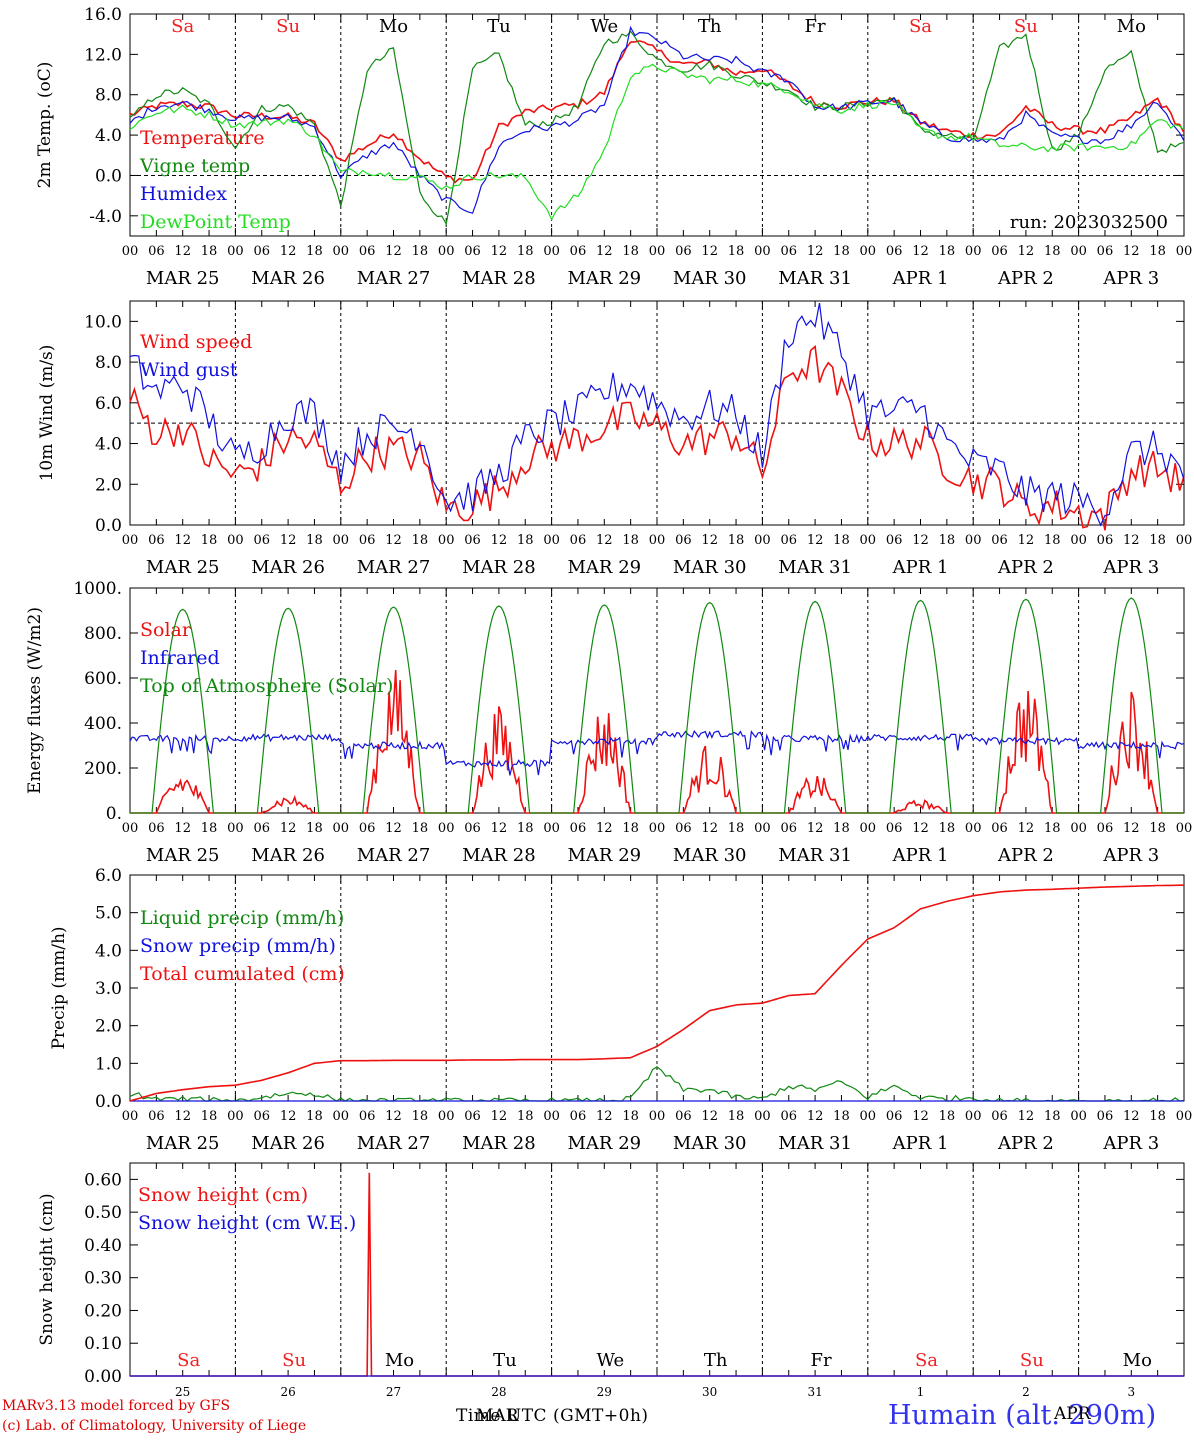 This screenshot has width=1194, height=1440. I want to click on legend-entry: Snow precip (mm/h), so click(238, 946).